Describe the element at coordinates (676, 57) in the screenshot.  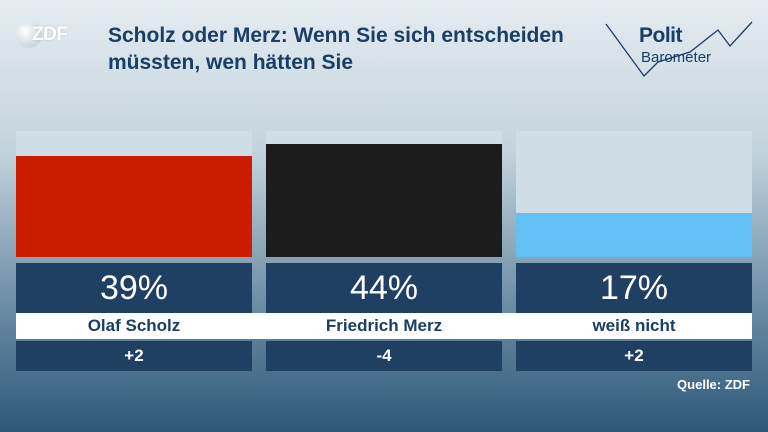
I see `brand-line2: Barometer` at that location.